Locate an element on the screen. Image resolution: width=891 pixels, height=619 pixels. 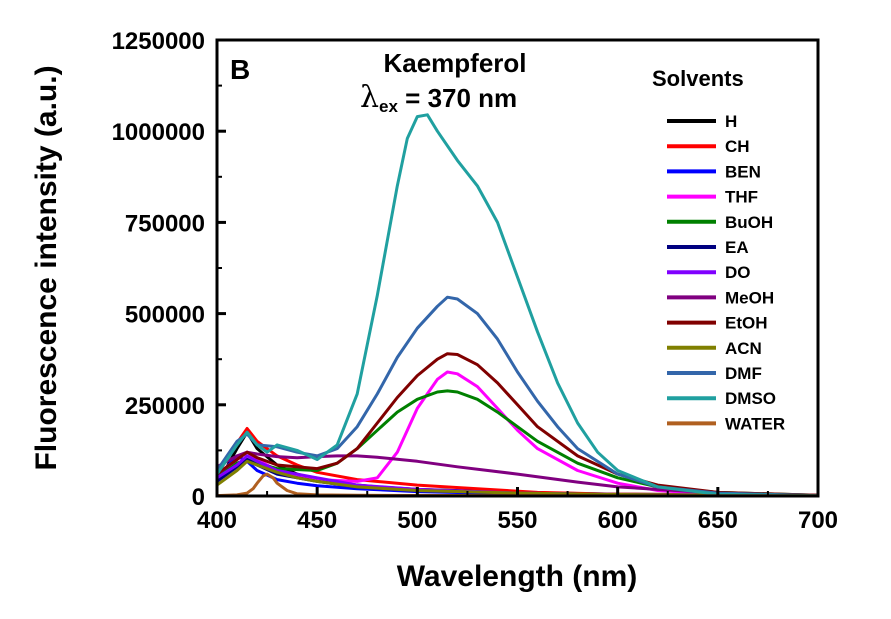
panel-label: B is located at coordinates (240, 69).